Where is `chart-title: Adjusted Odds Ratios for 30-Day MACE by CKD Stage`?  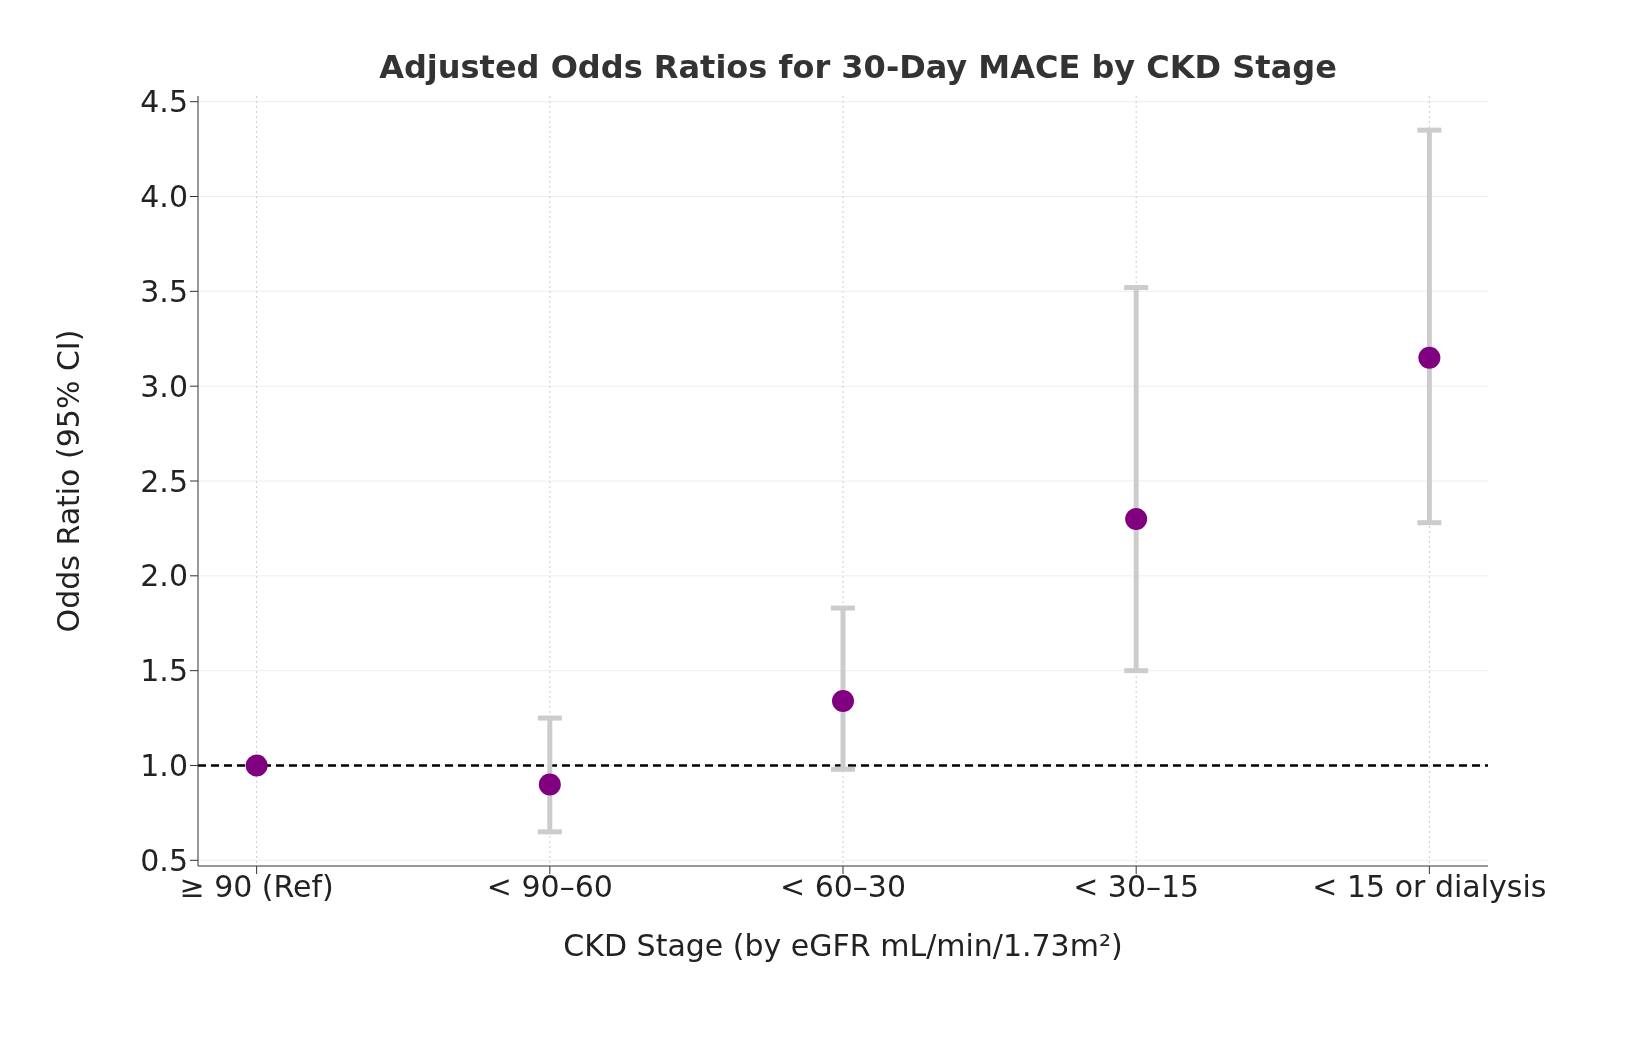 chart-title: Adjusted Odds Ratios for 30-Day MACE by CKD Stage is located at coordinates (858, 66).